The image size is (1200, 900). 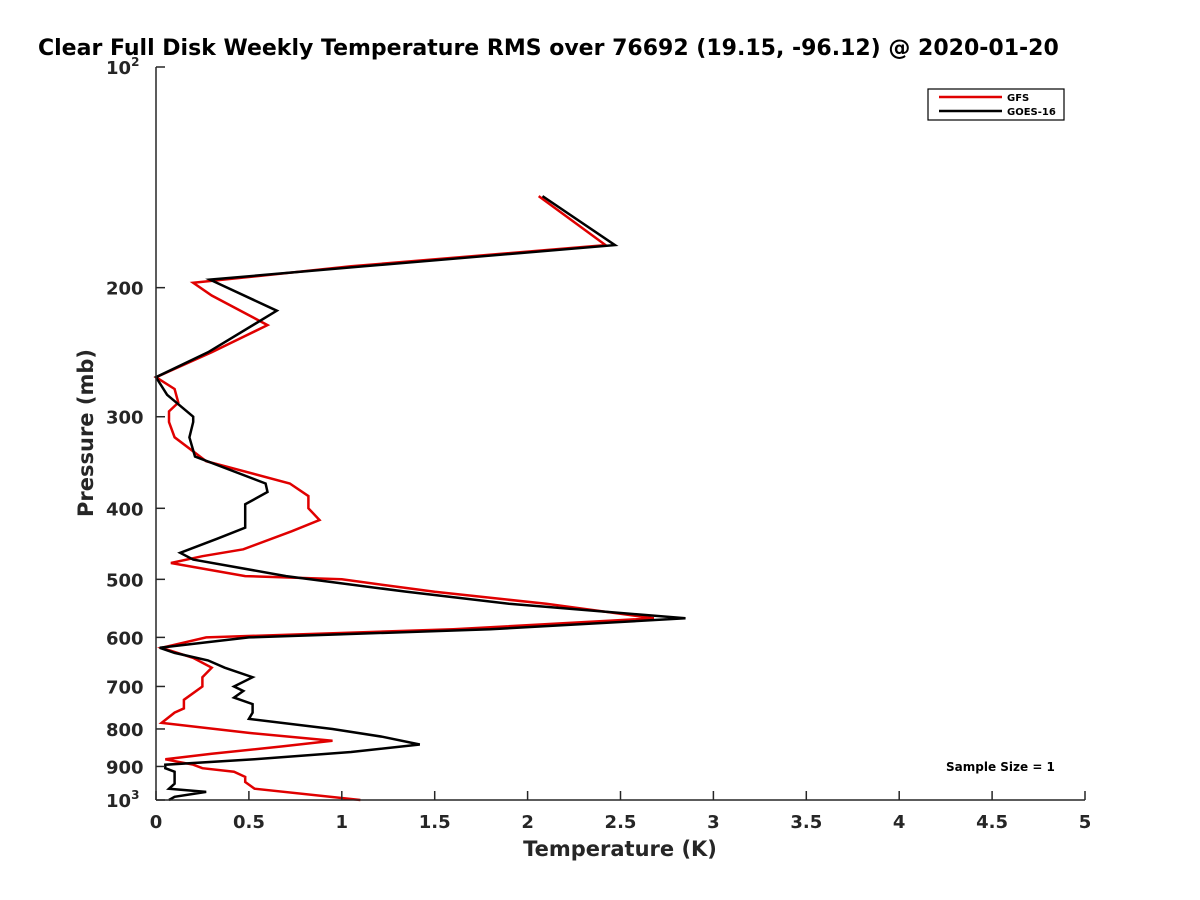 I want to click on y-tick-label: 103, so click(x=122, y=800).